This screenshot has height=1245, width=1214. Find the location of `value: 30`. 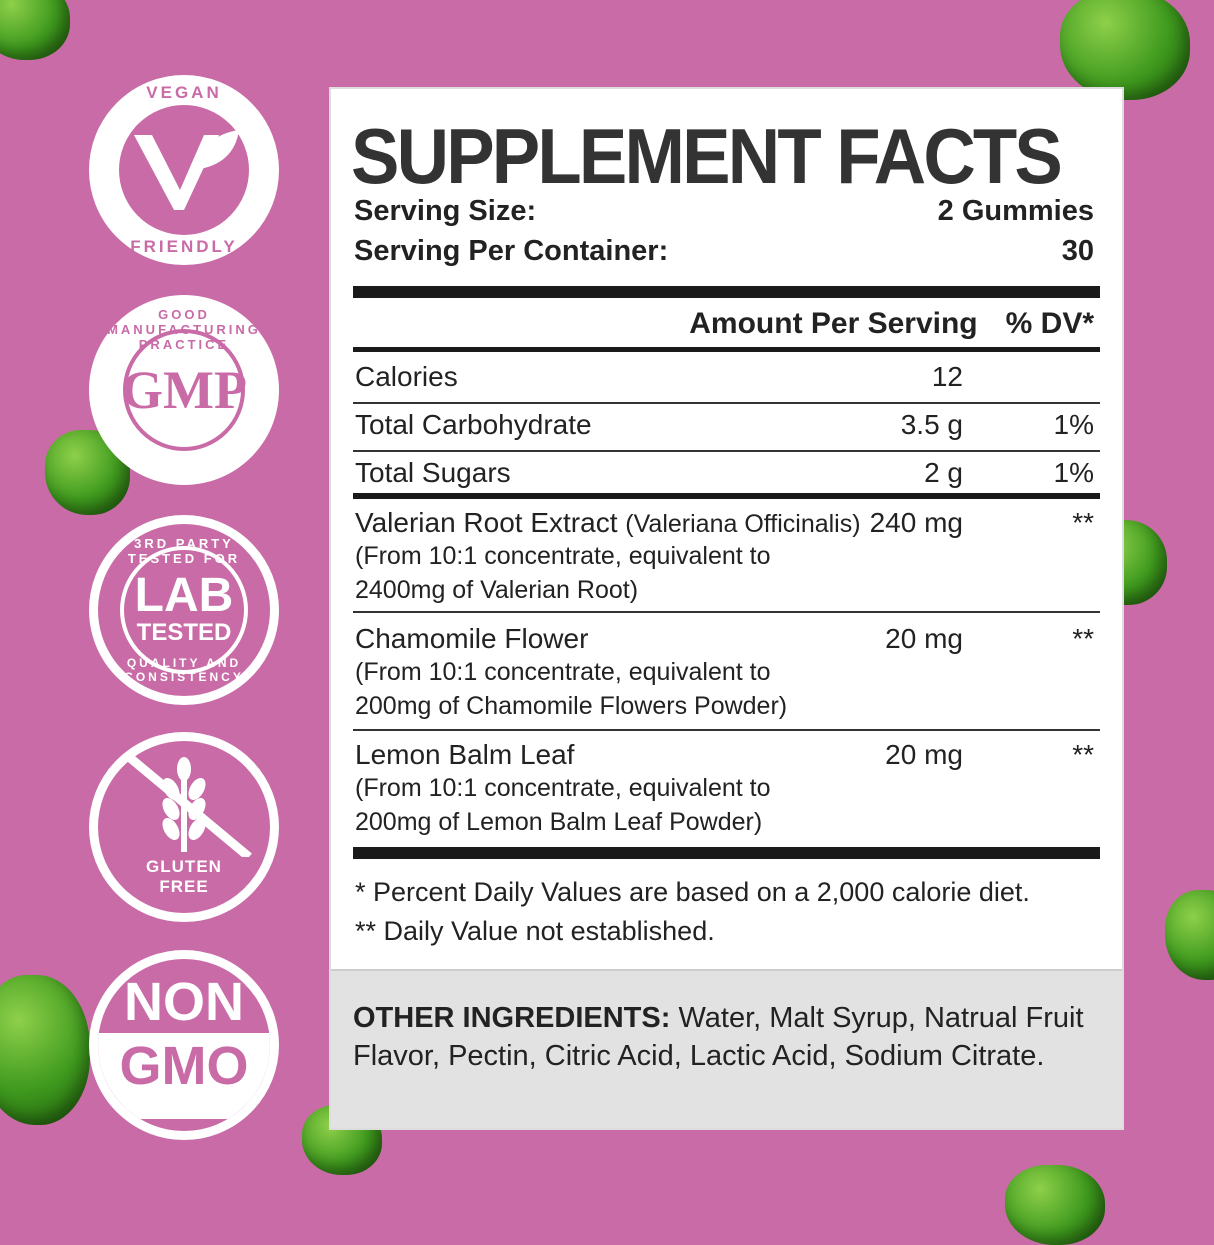

value: 30 is located at coordinates (1077, 251).